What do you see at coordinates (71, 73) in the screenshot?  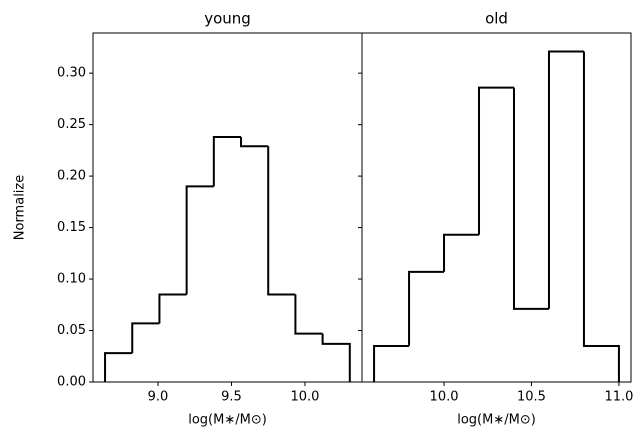 I see `y-tick-label: 0.30` at bounding box center [71, 73].